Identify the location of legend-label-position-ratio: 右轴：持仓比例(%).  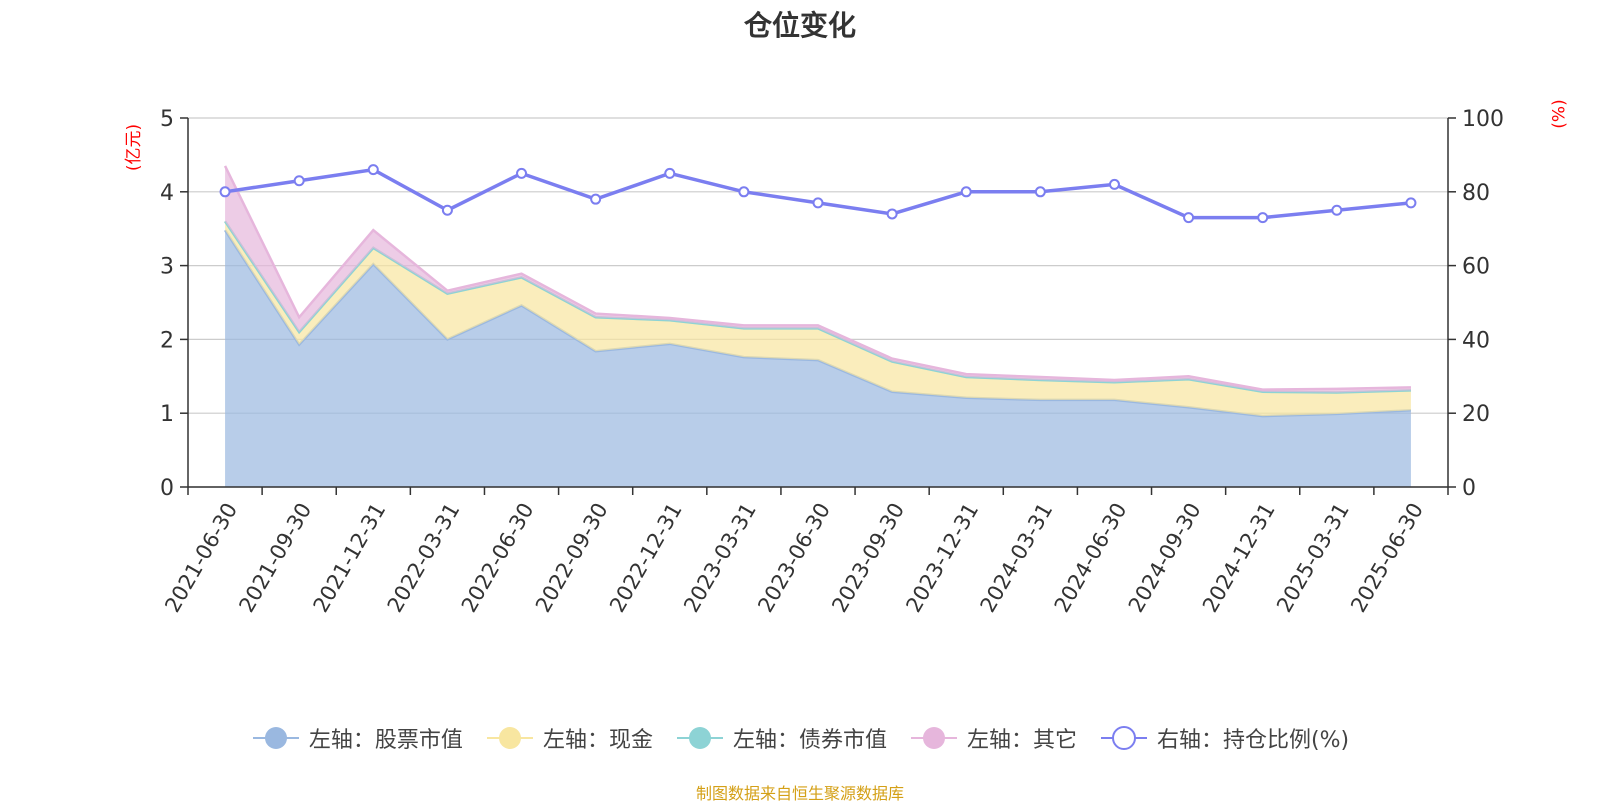
(1253, 740).